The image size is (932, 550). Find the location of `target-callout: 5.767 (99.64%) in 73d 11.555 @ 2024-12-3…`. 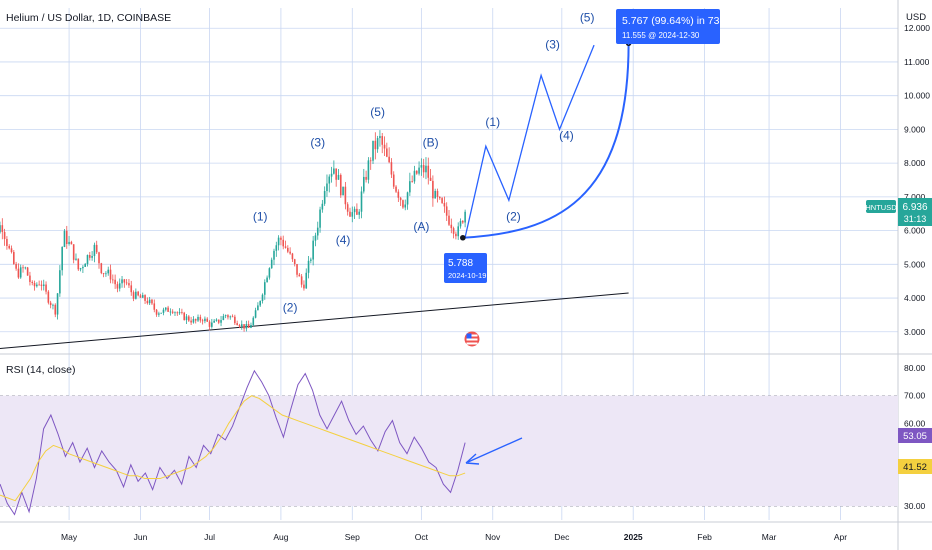

target-callout: 5.767 (99.64%) in 73d 11.555 @ 2024-12-3… is located at coordinates (670, 26).